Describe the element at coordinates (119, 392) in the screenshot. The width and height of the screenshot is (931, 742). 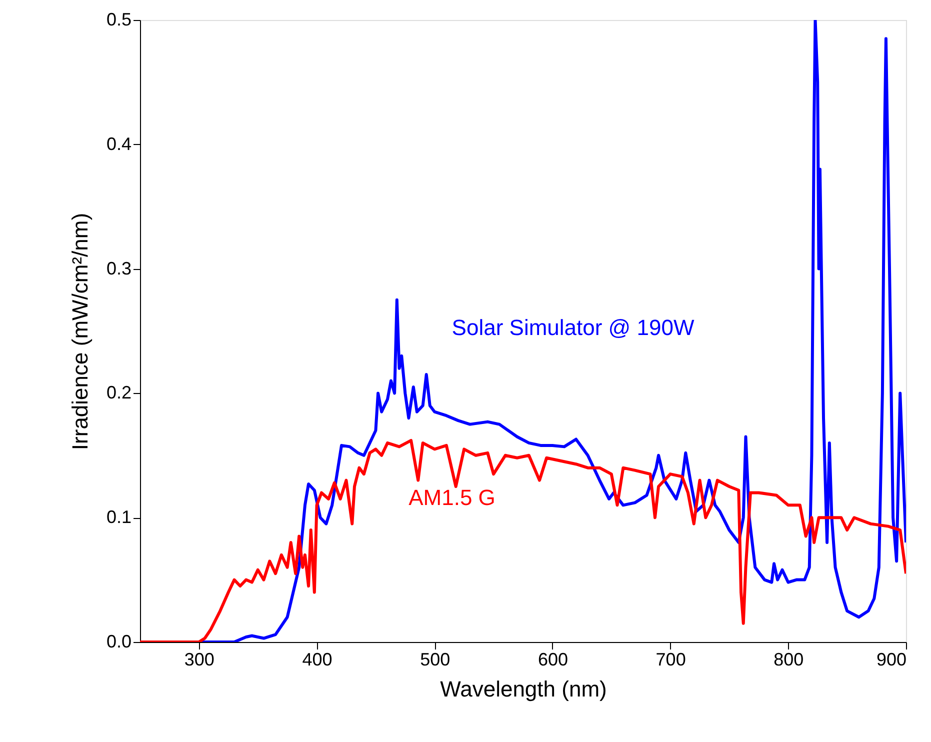
I see `y-tick-label: 0.2` at that location.